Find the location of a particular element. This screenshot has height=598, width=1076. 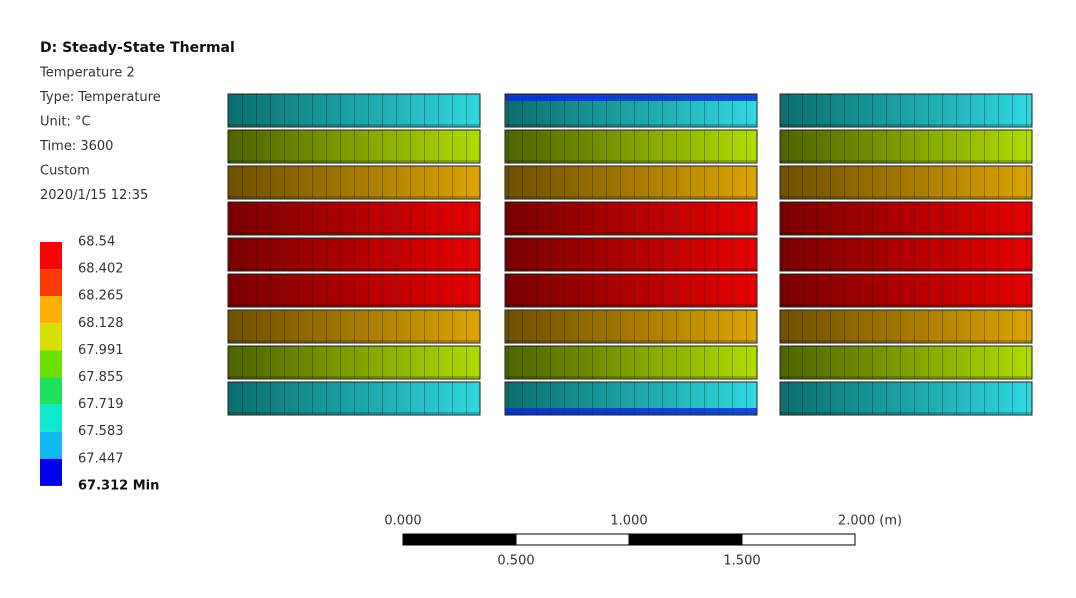

result-info: Custom is located at coordinates (65, 171).